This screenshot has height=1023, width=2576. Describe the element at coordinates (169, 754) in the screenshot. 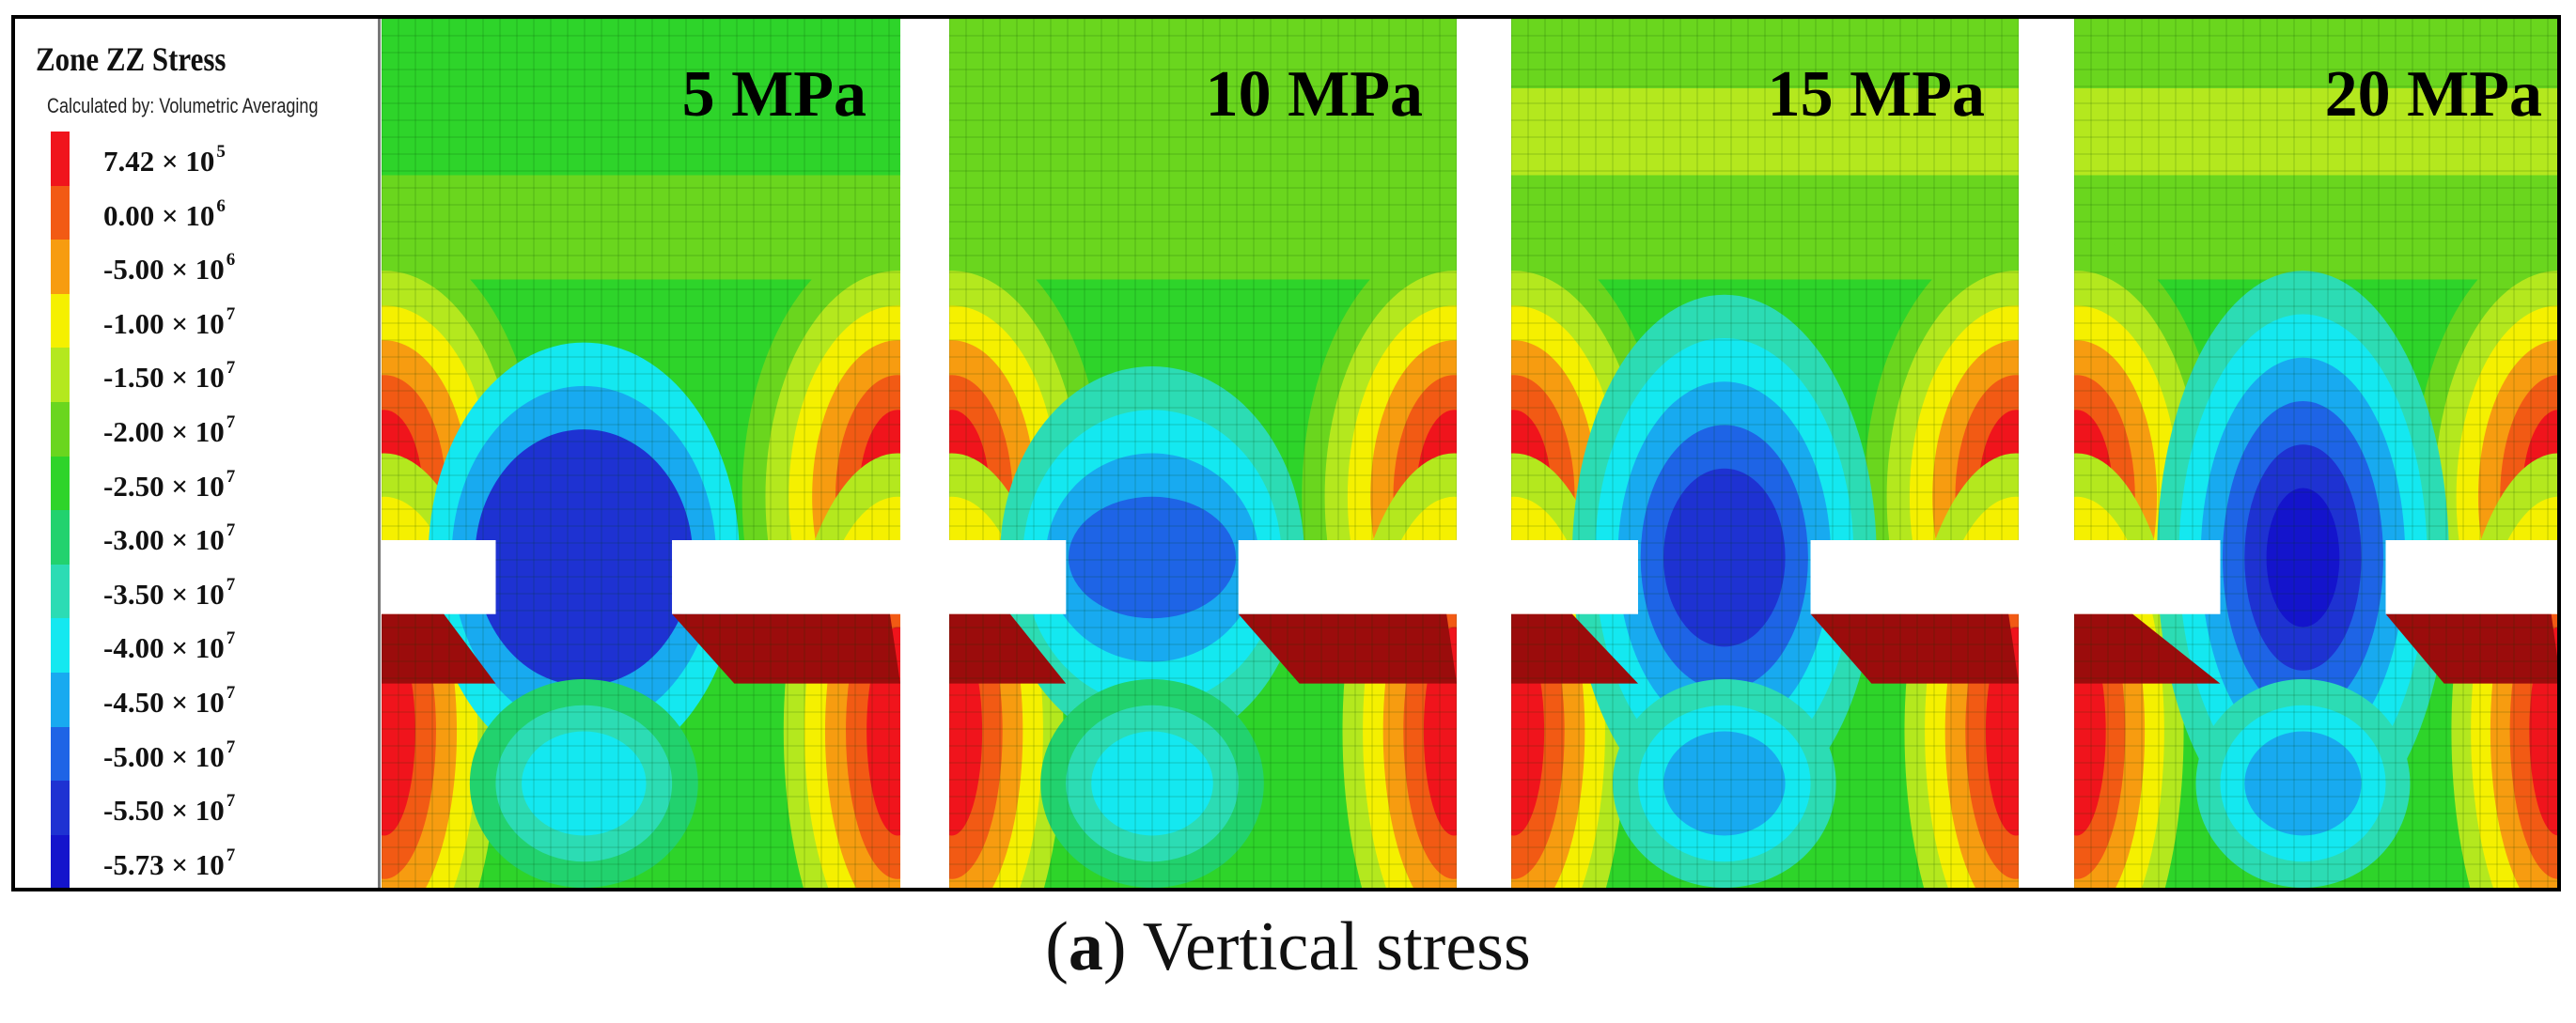

I see `legend-label: -5.00 × 10 7` at that location.